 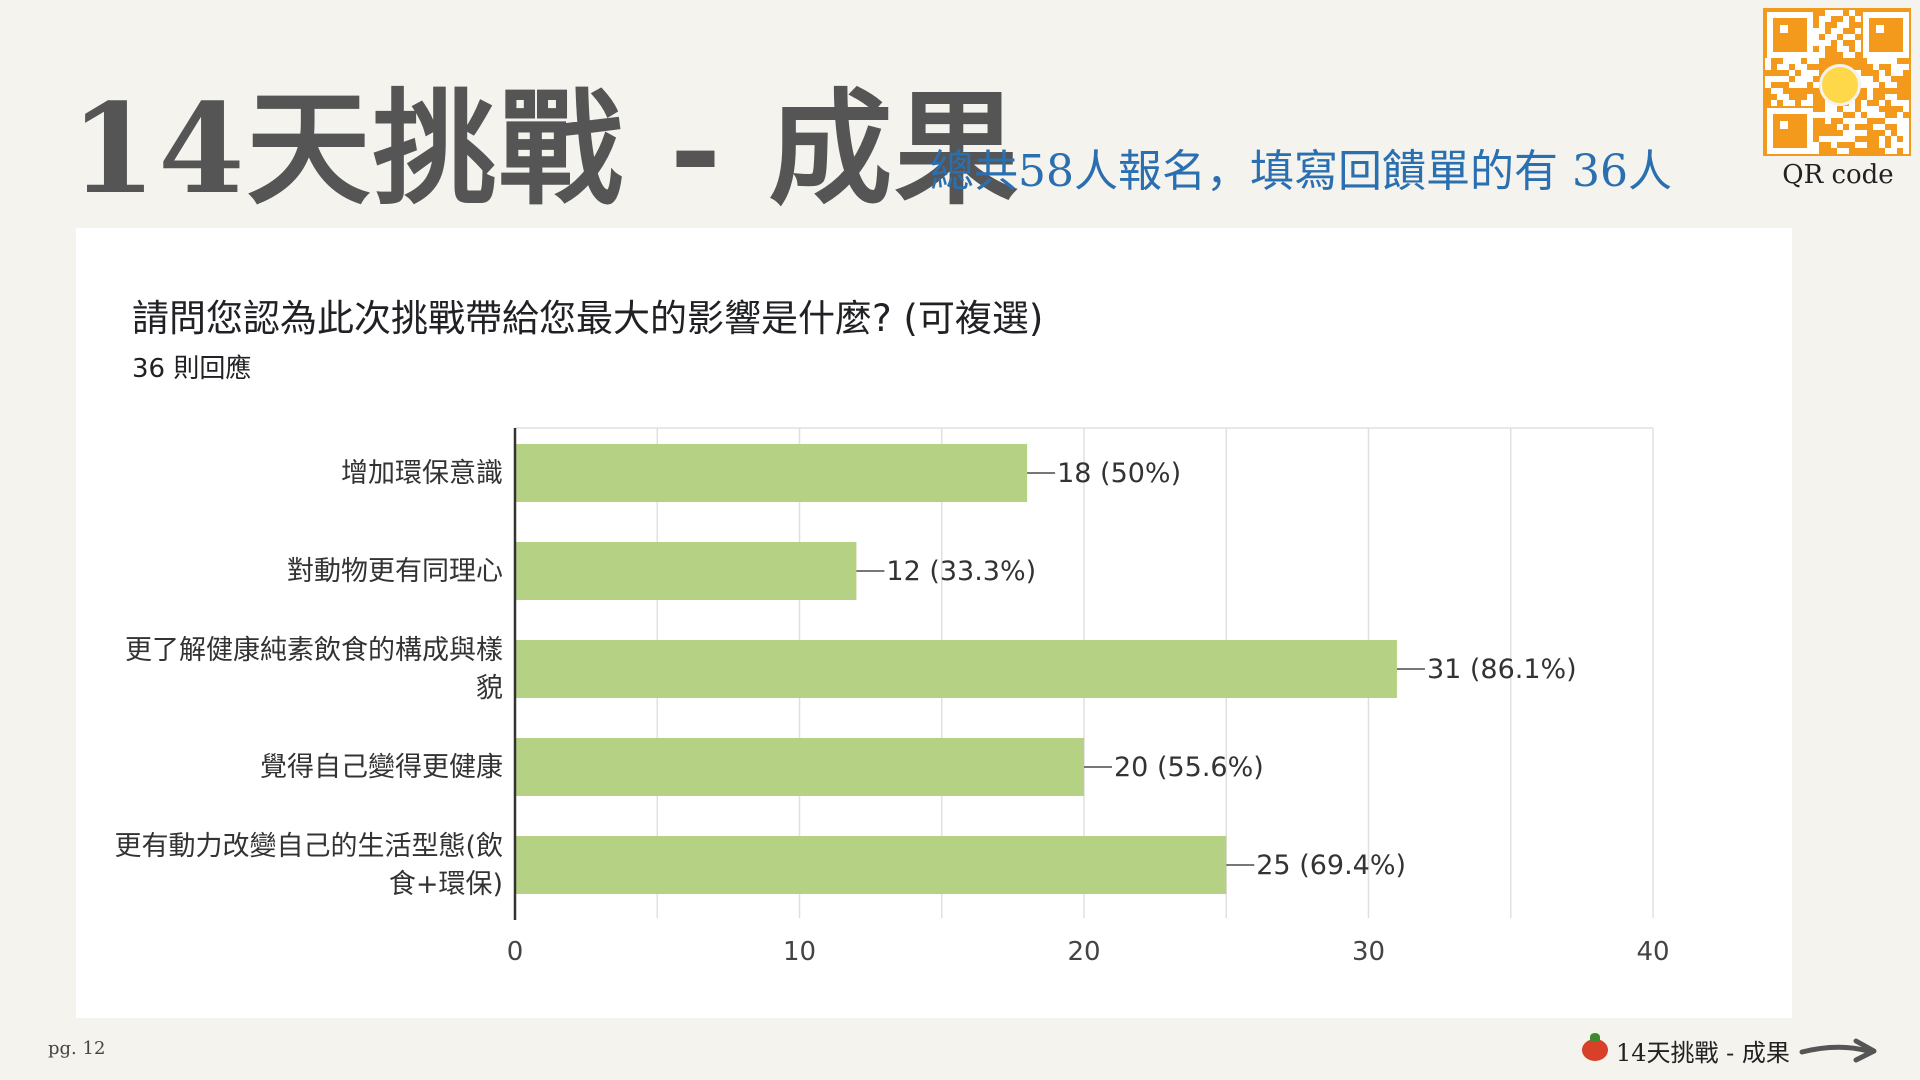 I want to click on category-label: 覺得自己變得更健康, so click(x=381, y=767).